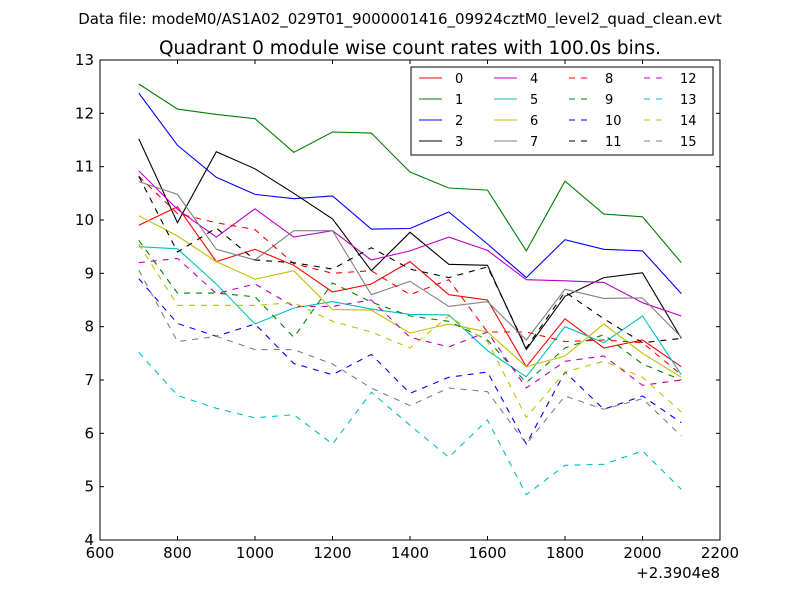 The height and width of the screenshot is (600, 800). I want to click on x-tick-label-2200: 2200, so click(720, 553).